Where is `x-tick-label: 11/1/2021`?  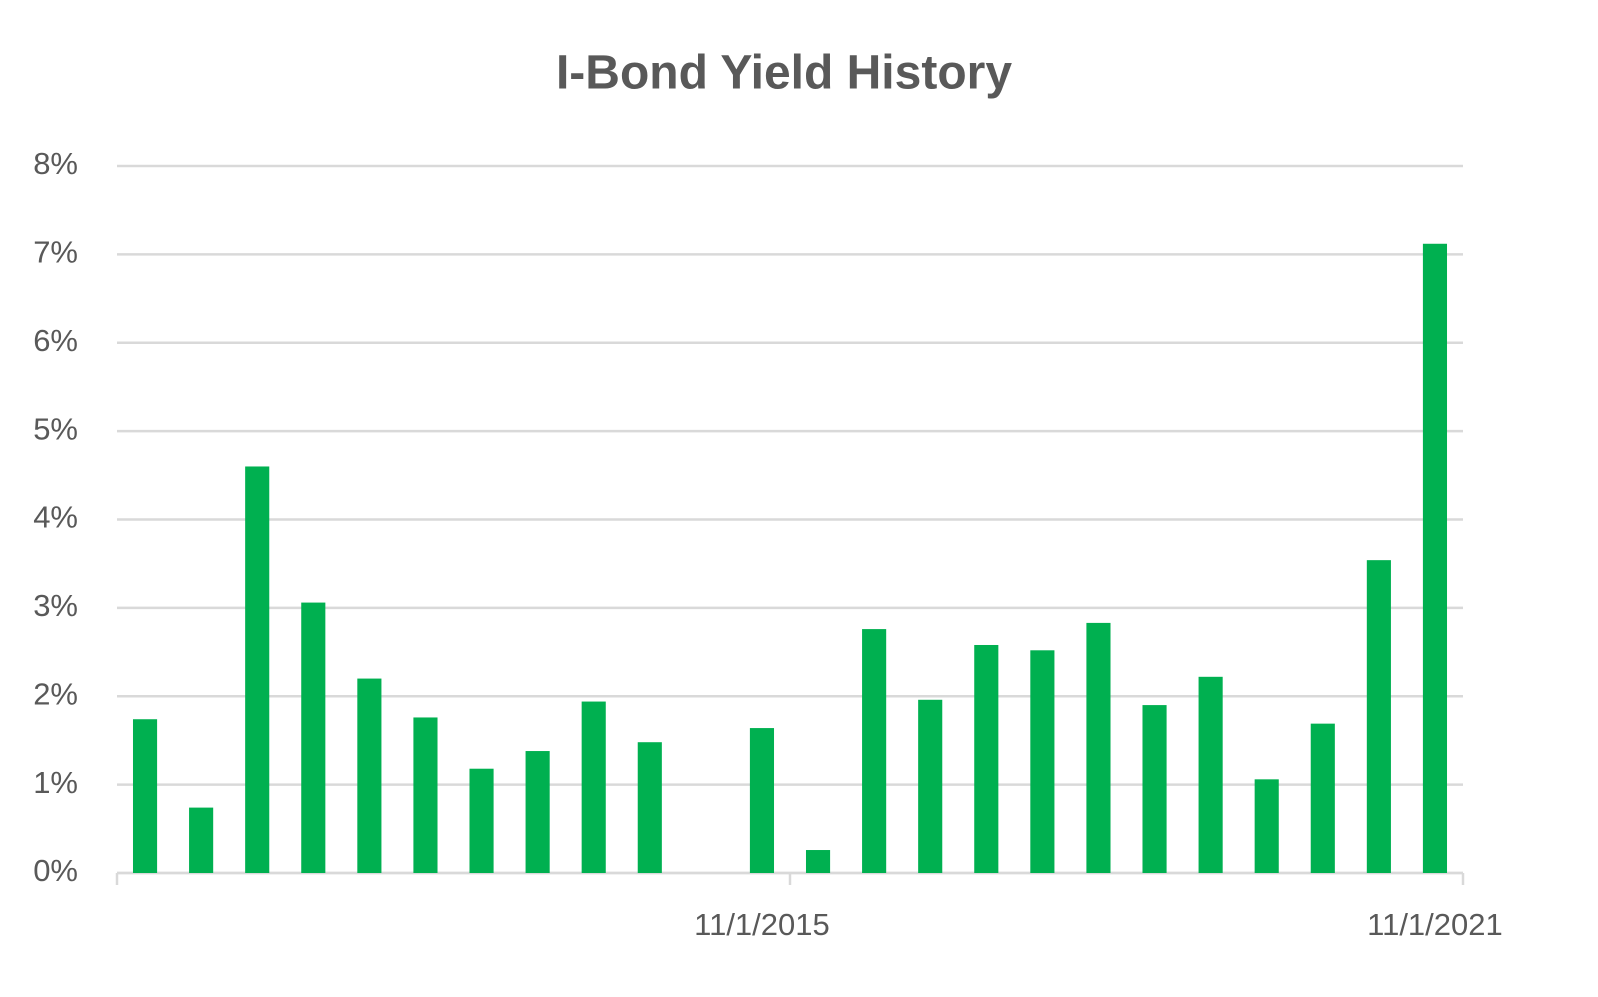
x-tick-label: 11/1/2021 is located at coordinates (1435, 924).